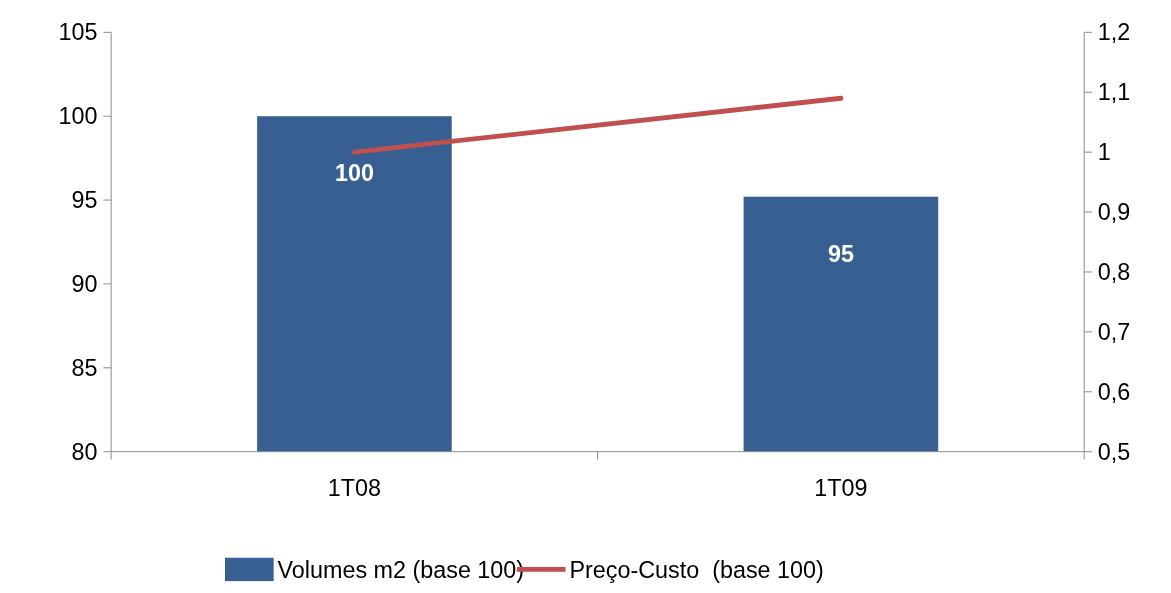 This screenshot has width=1171, height=593. I want to click on legend-label: Volumes m2 (base 100), so click(401, 569).